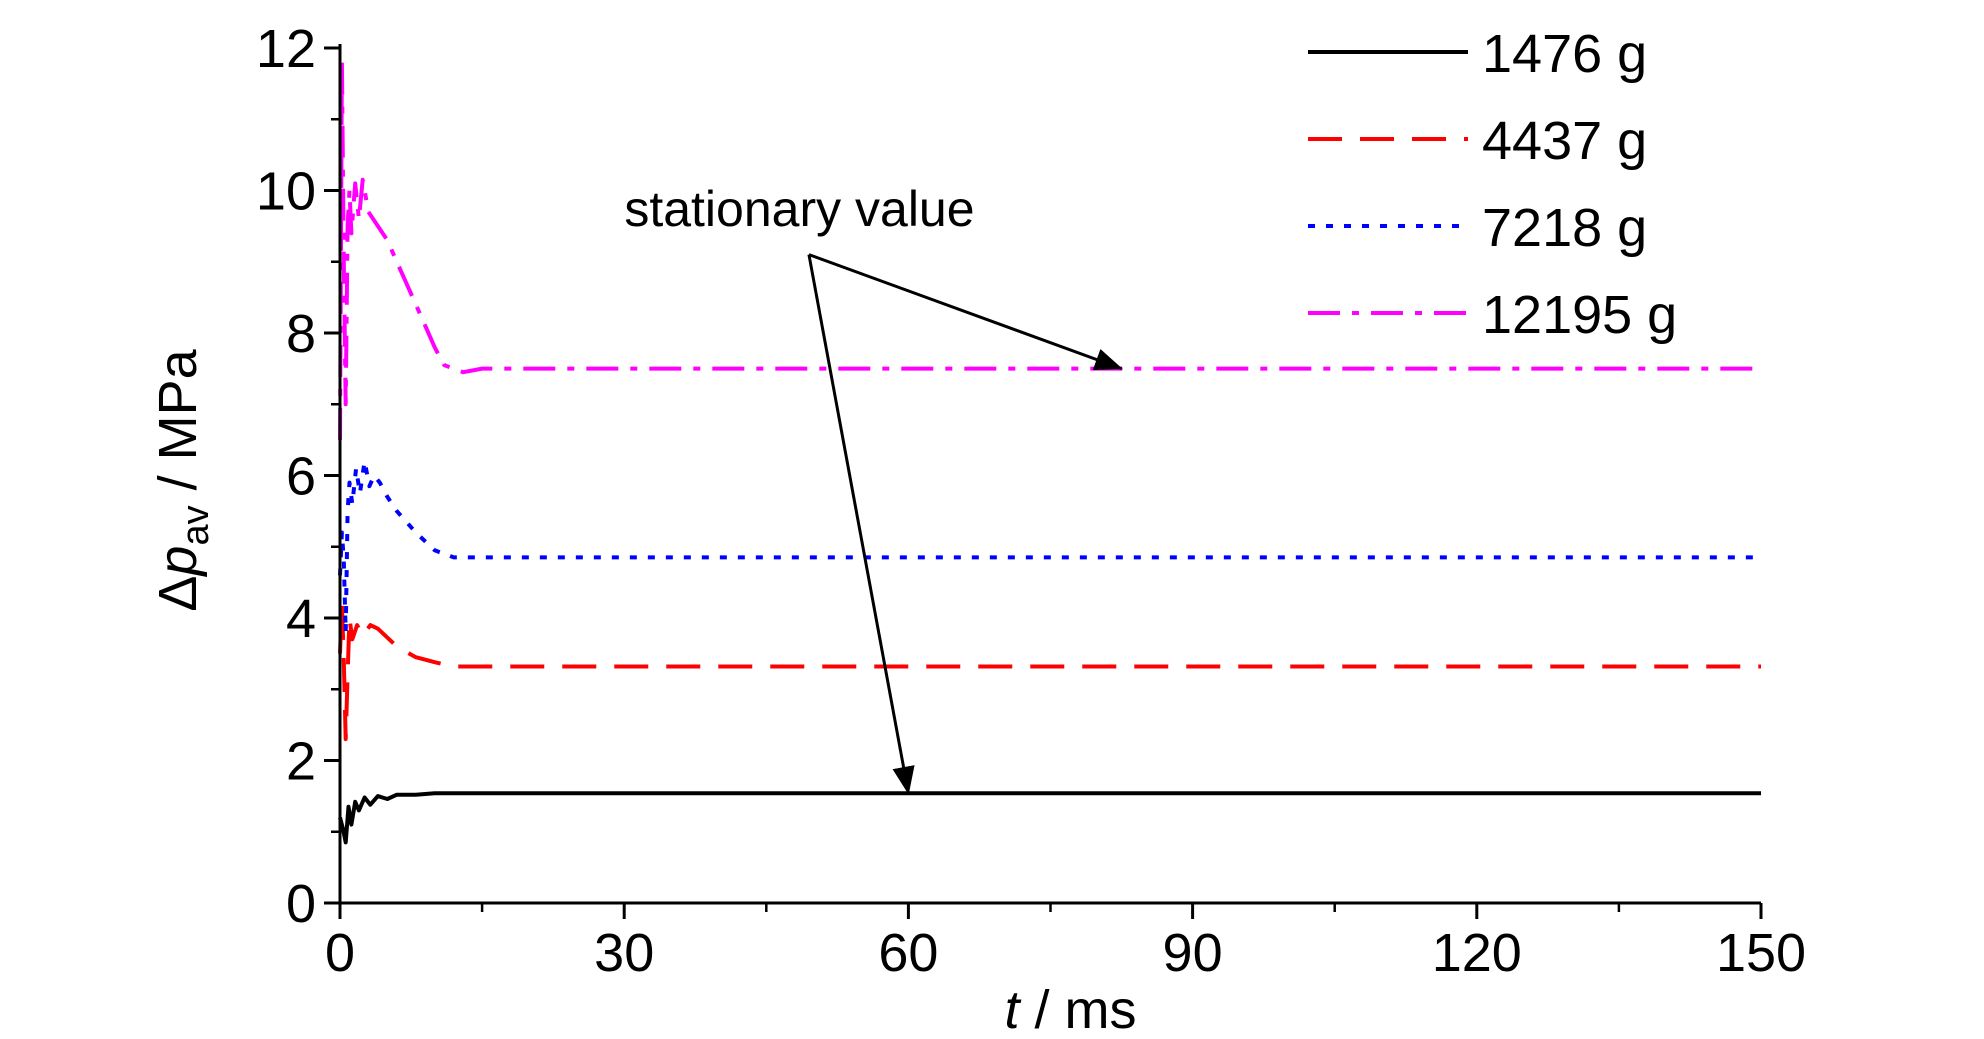 Image resolution: width=1984 pixels, height=1039 pixels. What do you see at coordinates (1477, 953) in the screenshot?
I see `x-tick-label: 120` at bounding box center [1477, 953].